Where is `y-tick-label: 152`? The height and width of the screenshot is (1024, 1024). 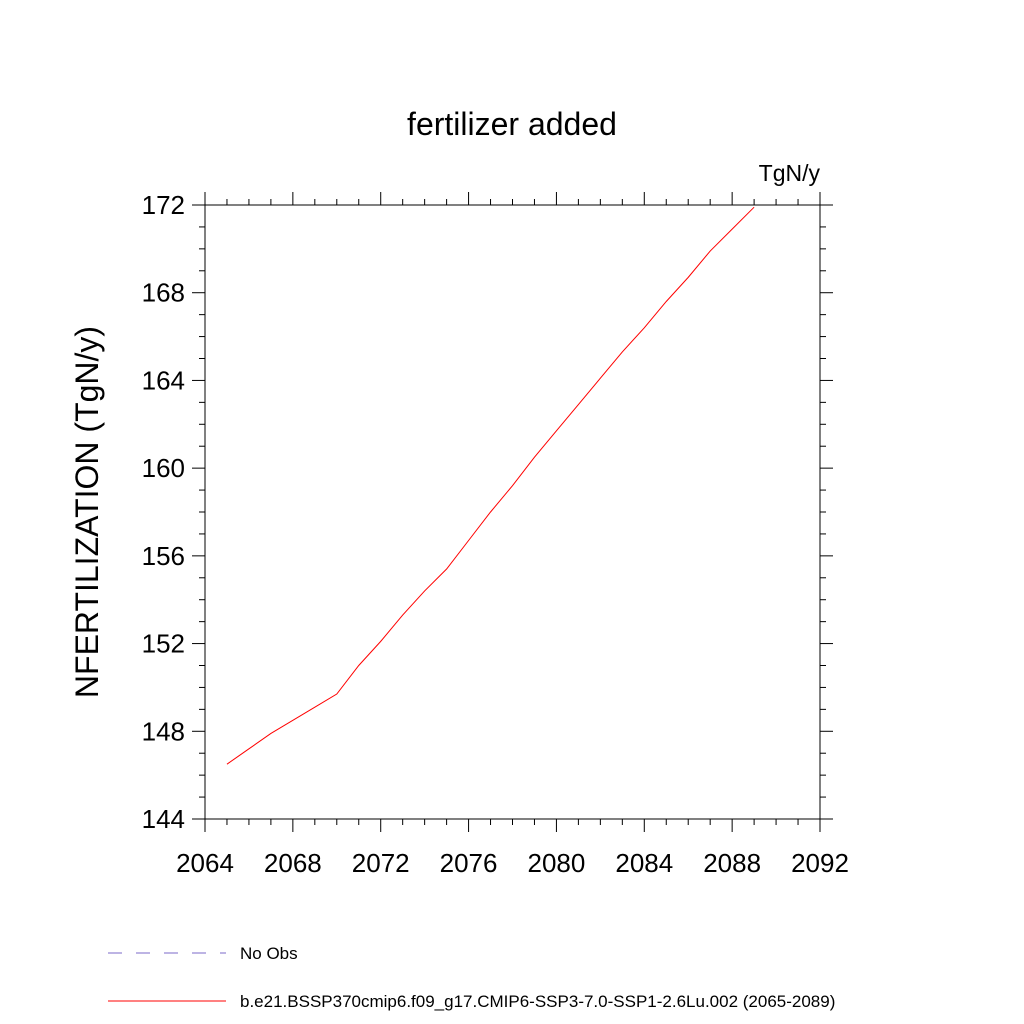
y-tick-label: 152 is located at coordinates (163, 644).